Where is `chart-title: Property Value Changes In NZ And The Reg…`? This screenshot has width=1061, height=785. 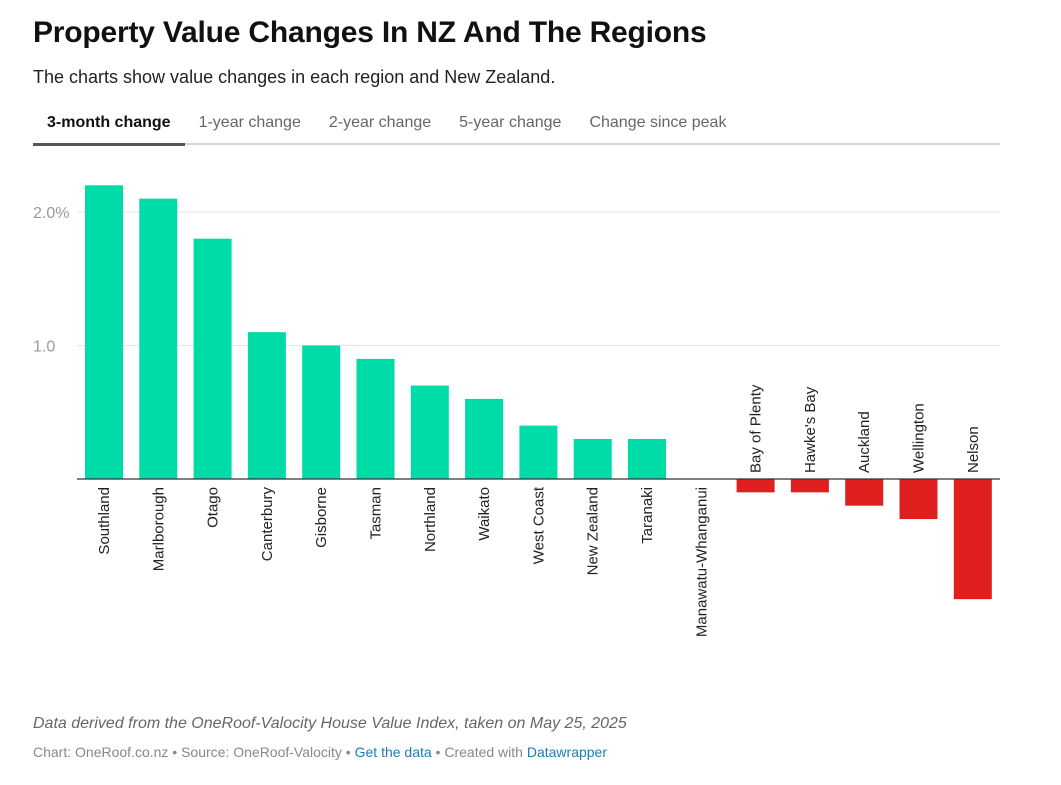 chart-title: Property Value Changes In NZ And The Reg… is located at coordinates (370, 32).